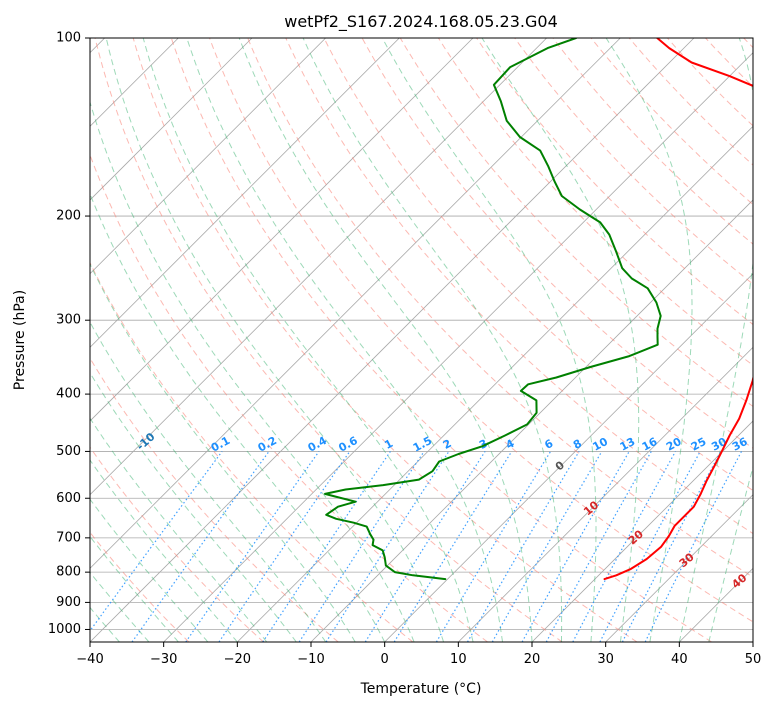 The width and height of the screenshot is (775, 712). Describe the element at coordinates (68, 38) in the screenshot. I see `y-tick-label: 100` at that location.